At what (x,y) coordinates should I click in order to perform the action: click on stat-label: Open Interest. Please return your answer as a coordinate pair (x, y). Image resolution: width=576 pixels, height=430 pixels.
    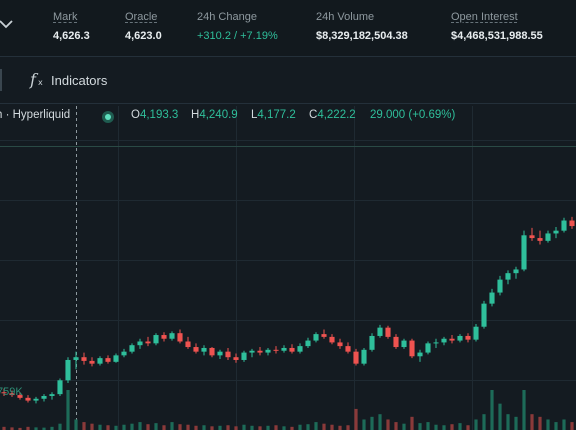
    Looking at the image, I should click on (484, 17).